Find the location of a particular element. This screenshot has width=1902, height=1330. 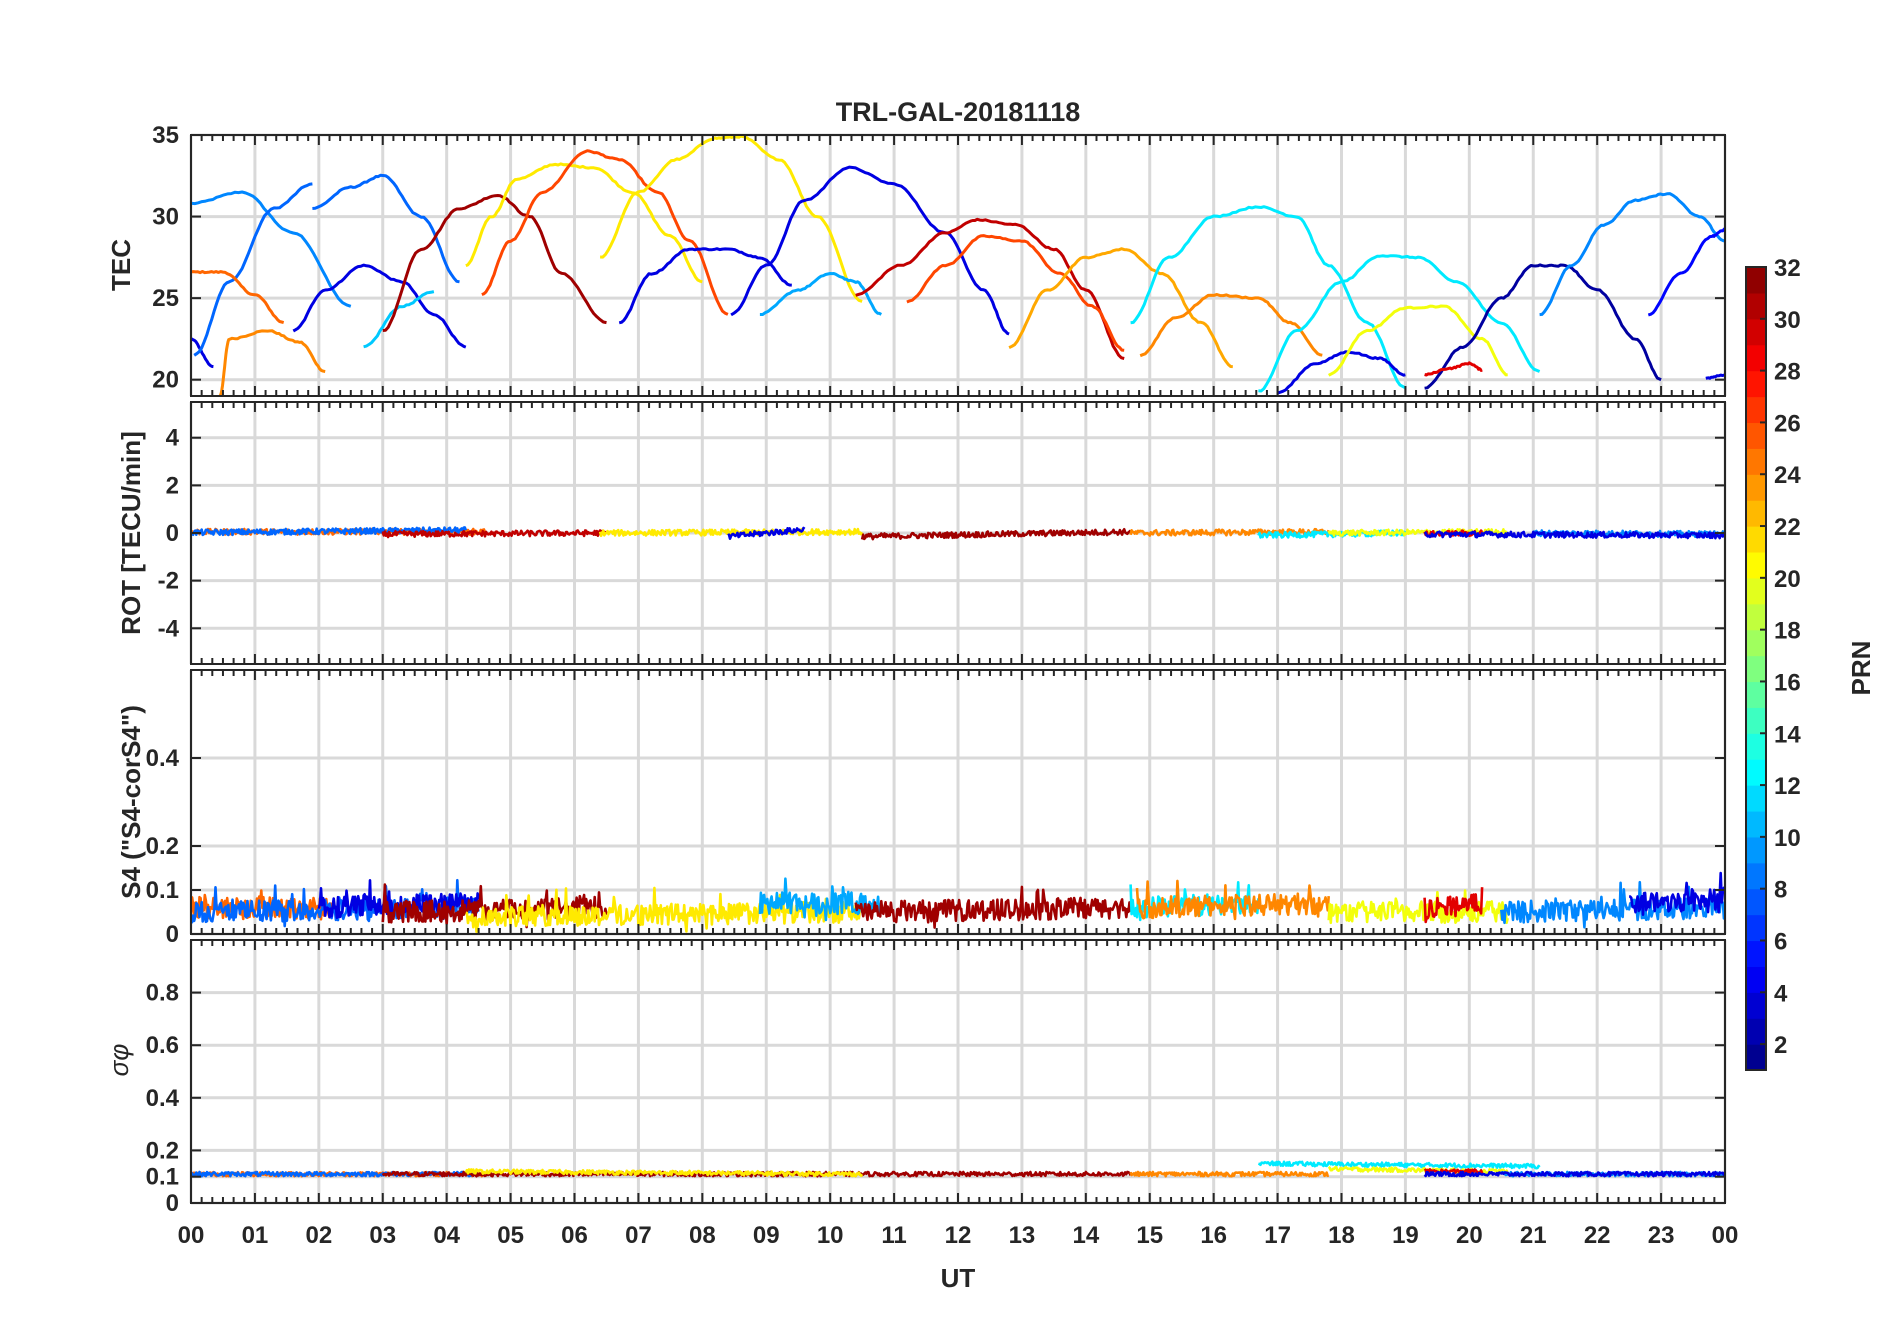

series-group is located at coordinates (958, 1169).